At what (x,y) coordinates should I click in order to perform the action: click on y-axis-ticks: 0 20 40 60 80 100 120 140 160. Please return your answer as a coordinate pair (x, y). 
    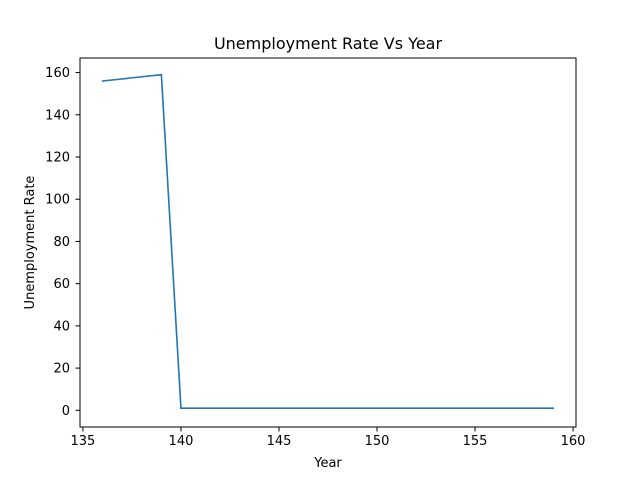
    Looking at the image, I should click on (62, 242).